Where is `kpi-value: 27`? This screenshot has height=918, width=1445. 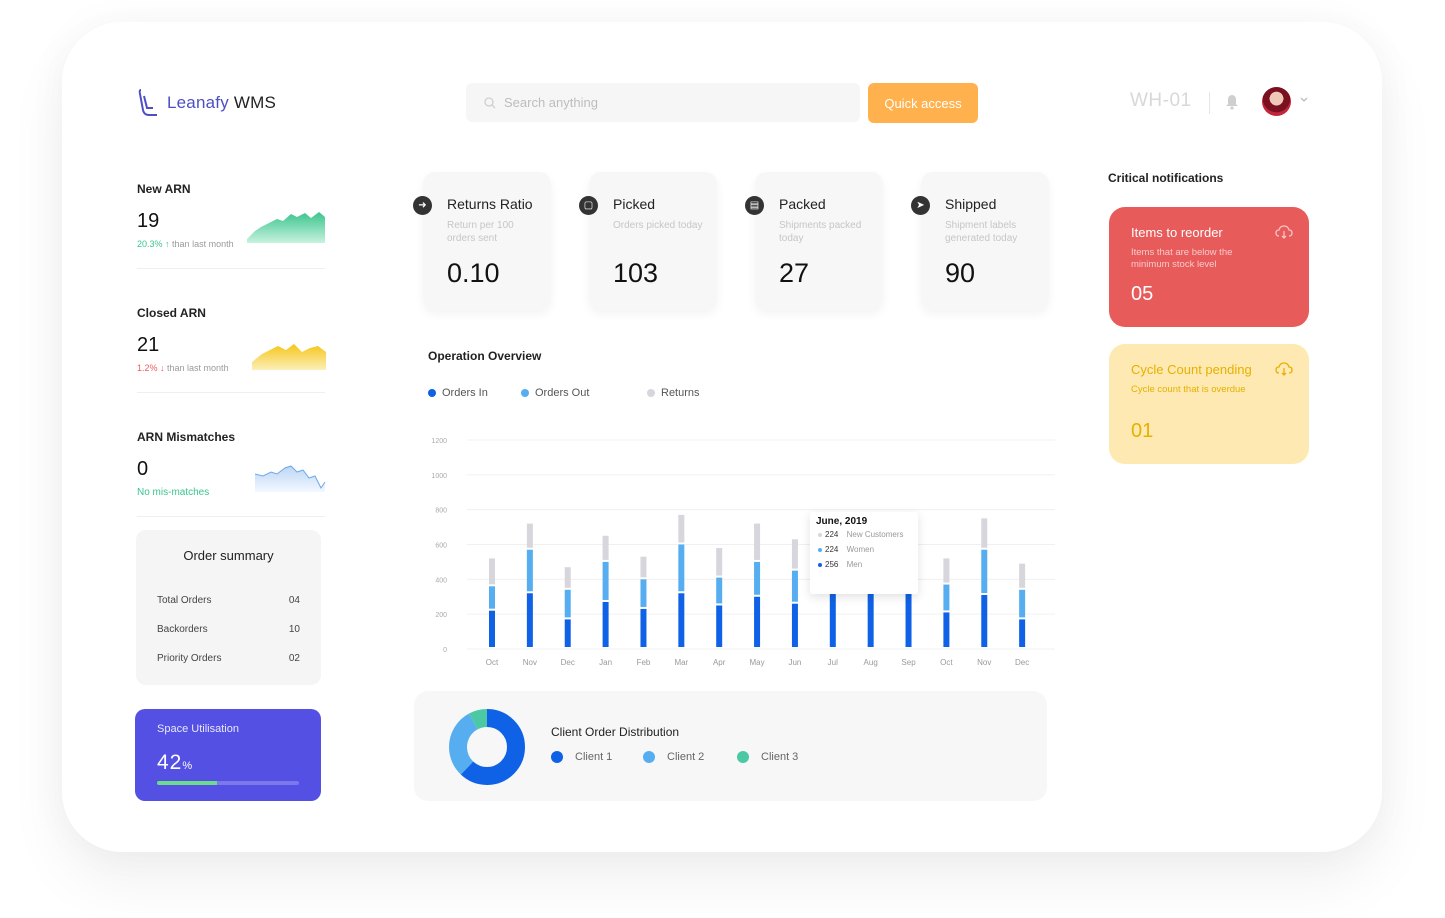 kpi-value: 27 is located at coordinates (794, 273).